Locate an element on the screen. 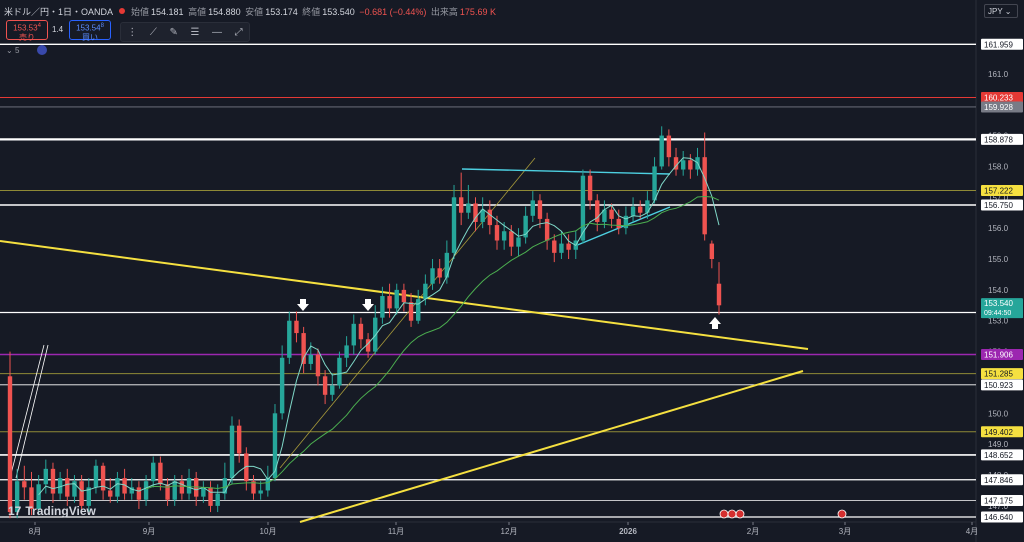 This screenshot has width=1024, height=542. y-tick-label: 154.0 is located at coordinates (998, 290).